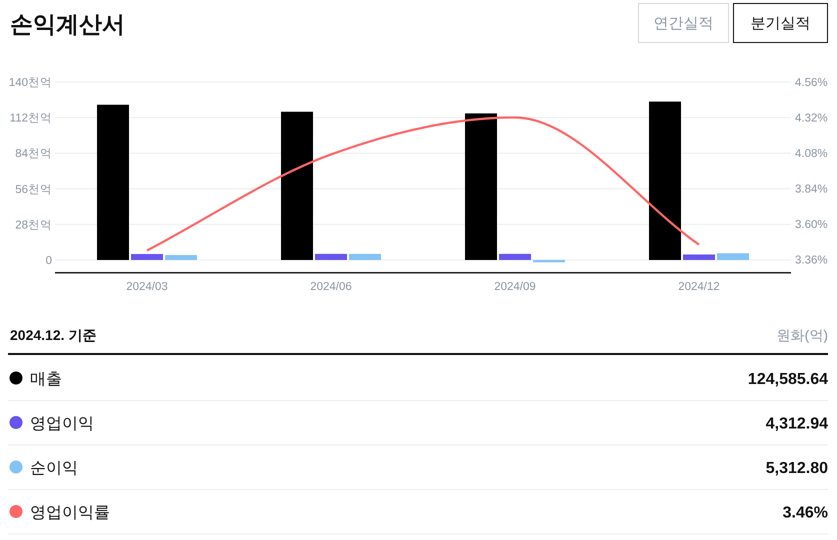  Describe the element at coordinates (811, 83) in the screenshot. I see `y2-tick-label: 4.56%` at that location.